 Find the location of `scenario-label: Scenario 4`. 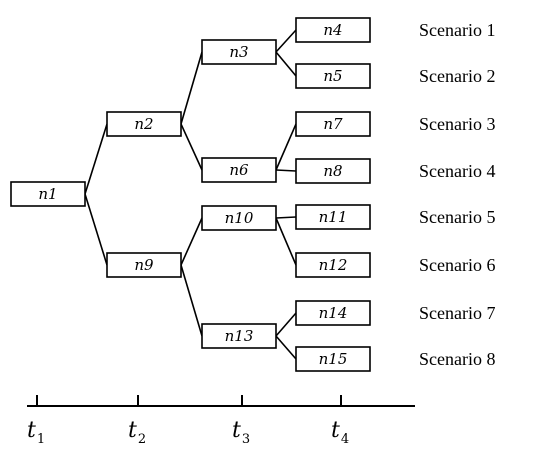

scenario-label: Scenario 4 is located at coordinates (457, 171).